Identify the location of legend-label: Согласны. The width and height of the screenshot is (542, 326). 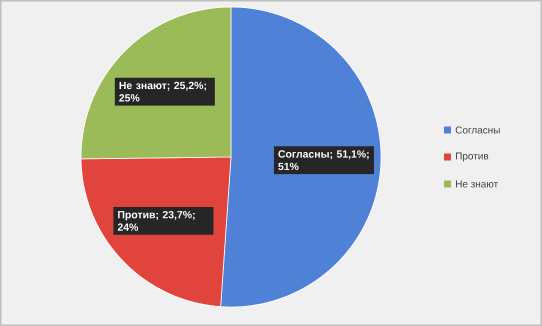
(478, 130).